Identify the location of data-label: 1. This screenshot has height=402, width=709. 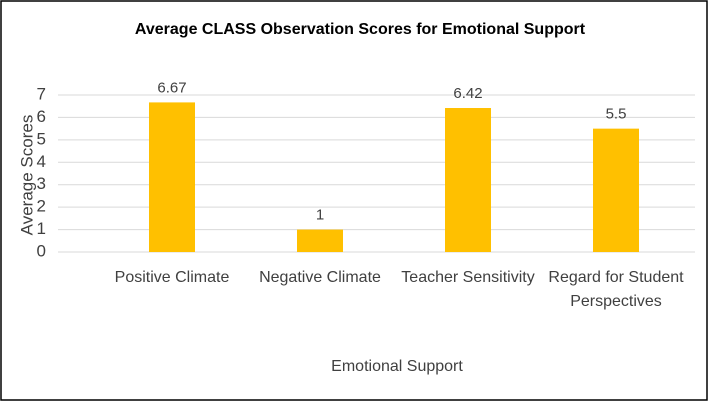
(320, 215).